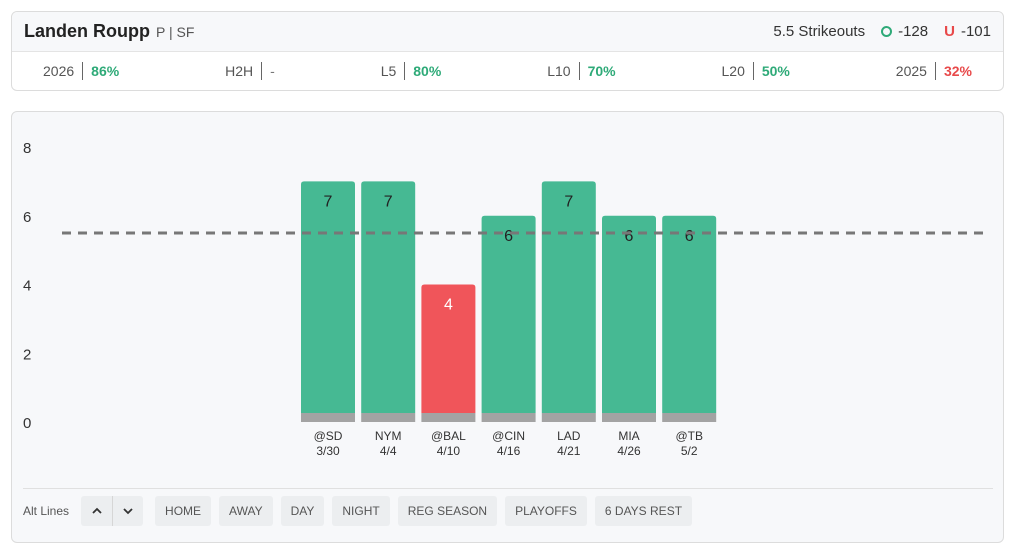  I want to click on stat-l10: L10 70%, so click(581, 71).